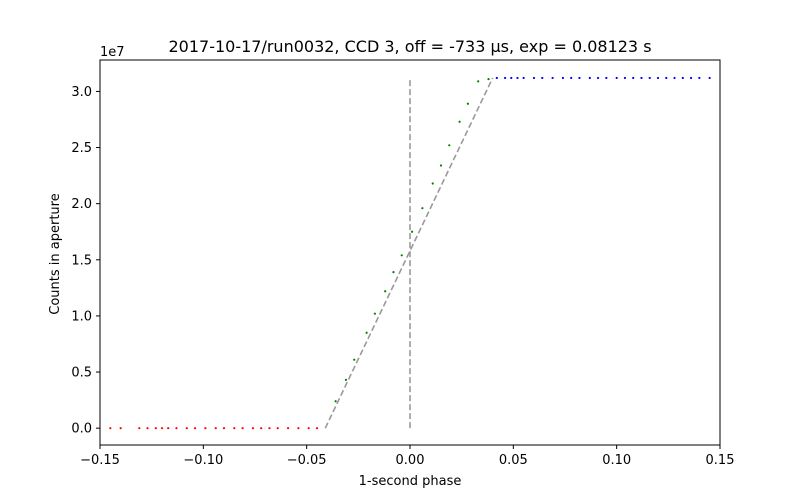  Describe the element at coordinates (81, 204) in the screenshot. I see `y-tick-label: 2.0` at that location.